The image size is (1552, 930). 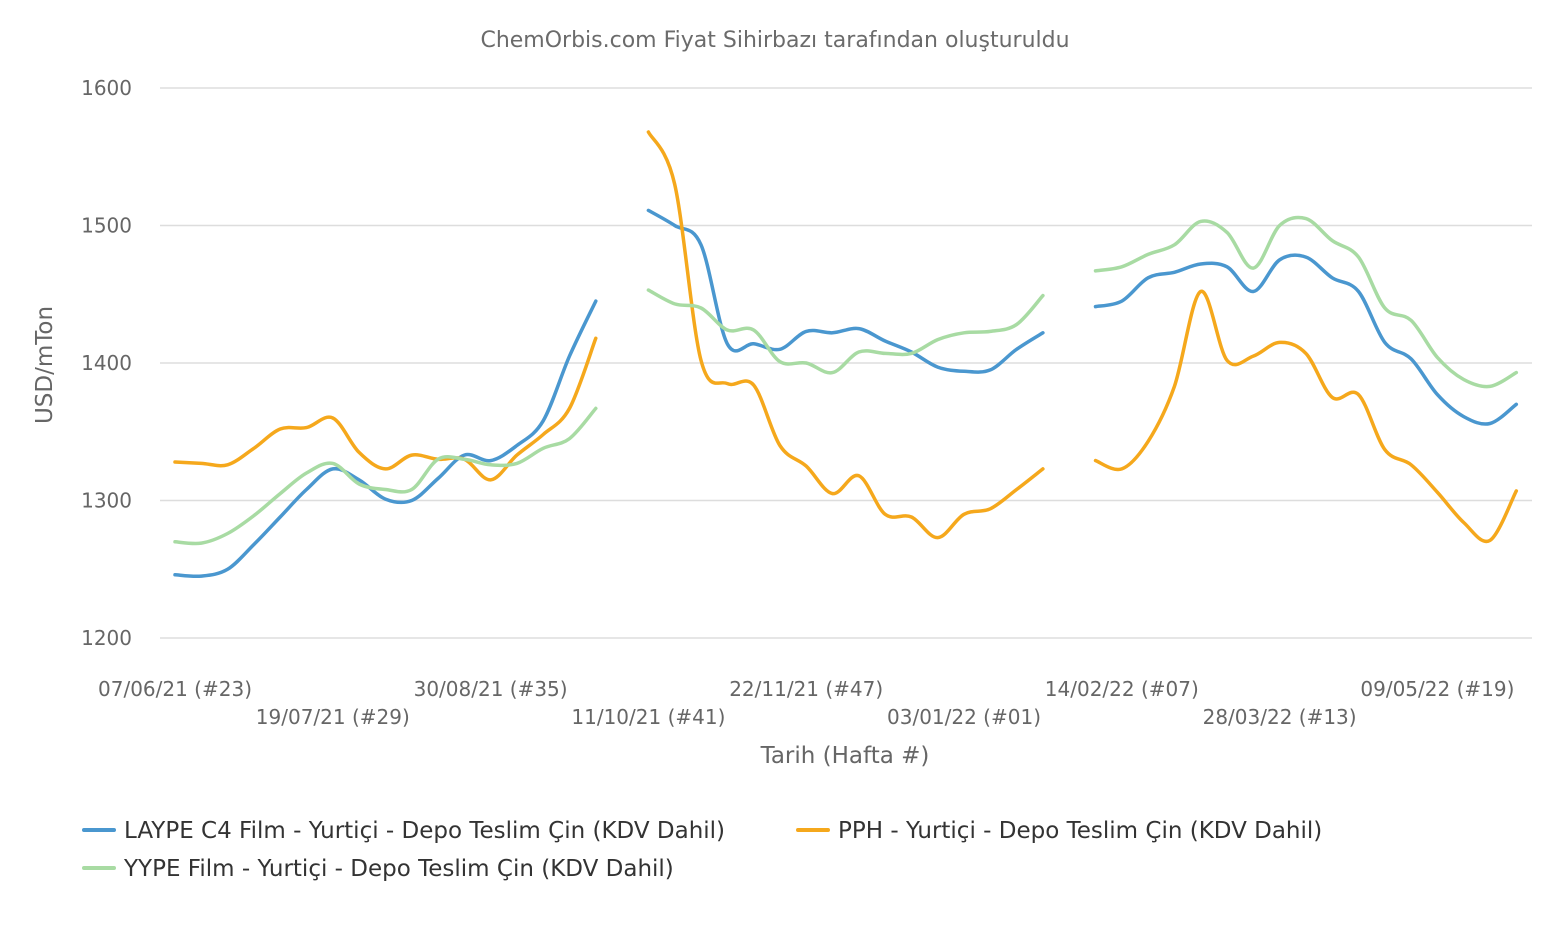 I want to click on y-tick-label: 1600, so click(x=106, y=88).